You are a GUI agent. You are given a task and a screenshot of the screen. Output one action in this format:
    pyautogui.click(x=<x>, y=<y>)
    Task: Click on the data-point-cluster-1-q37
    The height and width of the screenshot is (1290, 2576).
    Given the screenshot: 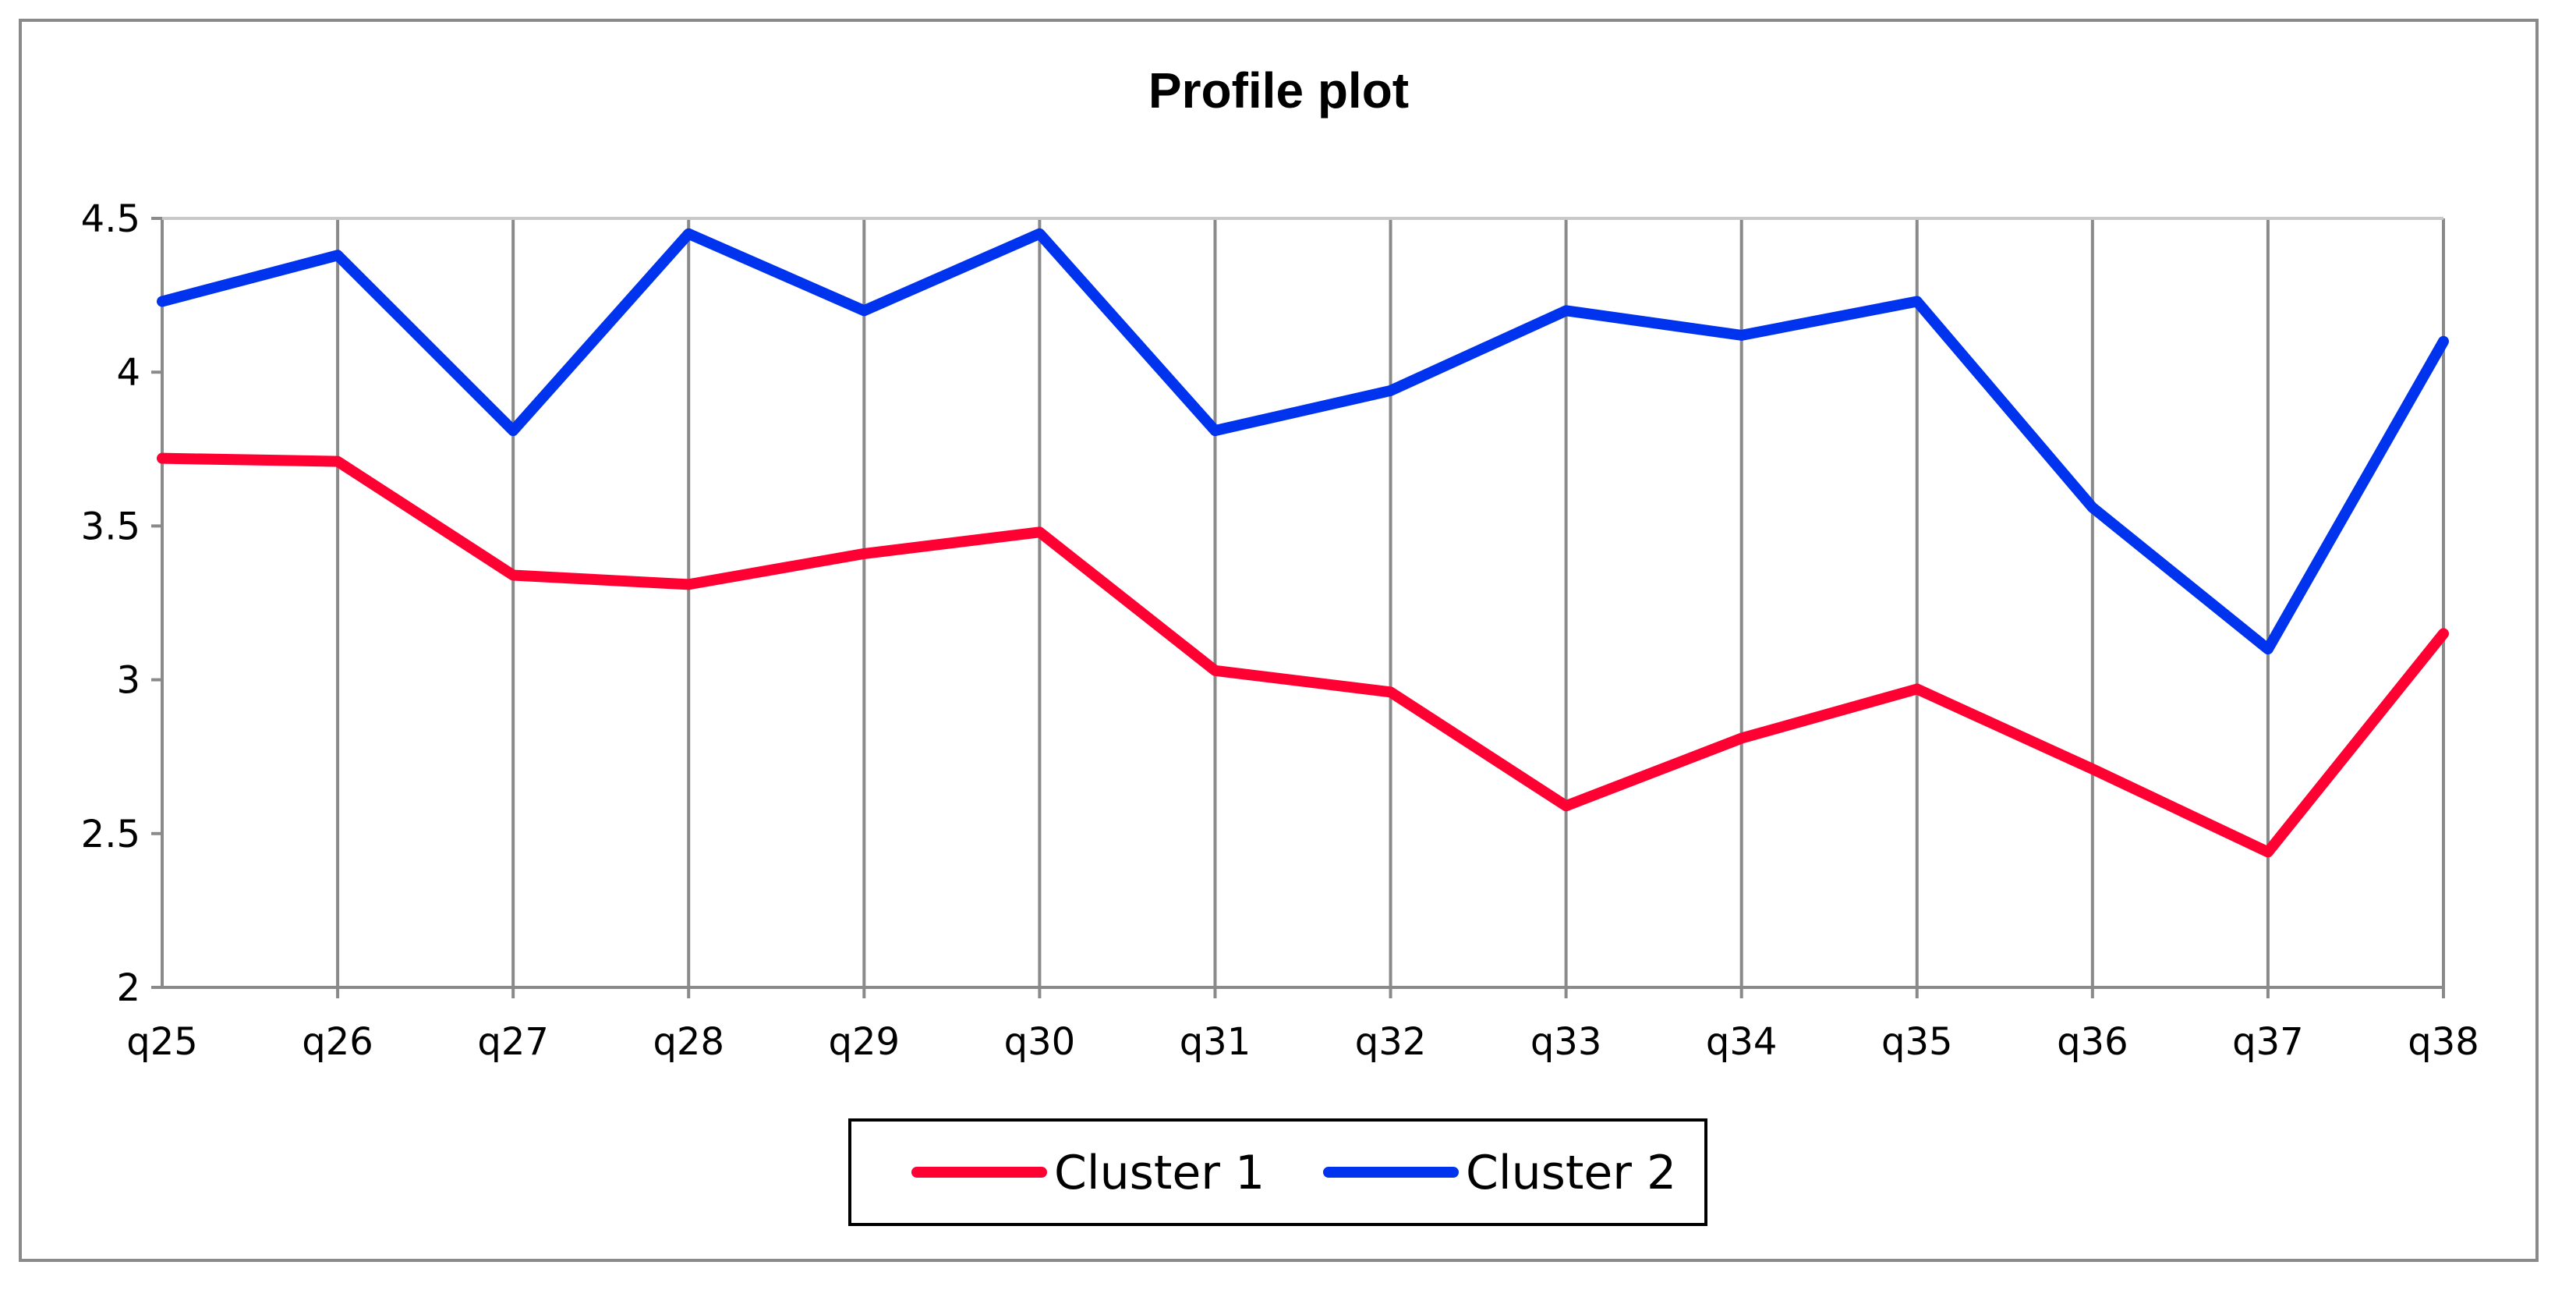 What is the action you would take?
    pyautogui.click(x=2268, y=852)
    